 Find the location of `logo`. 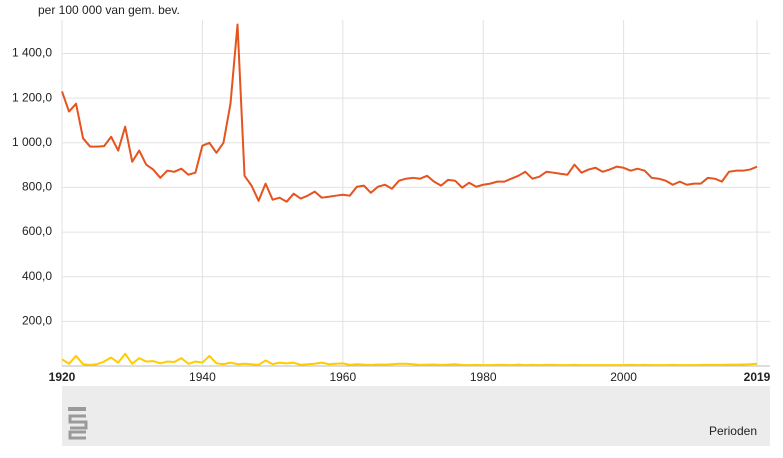

logo is located at coordinates (78, 423).